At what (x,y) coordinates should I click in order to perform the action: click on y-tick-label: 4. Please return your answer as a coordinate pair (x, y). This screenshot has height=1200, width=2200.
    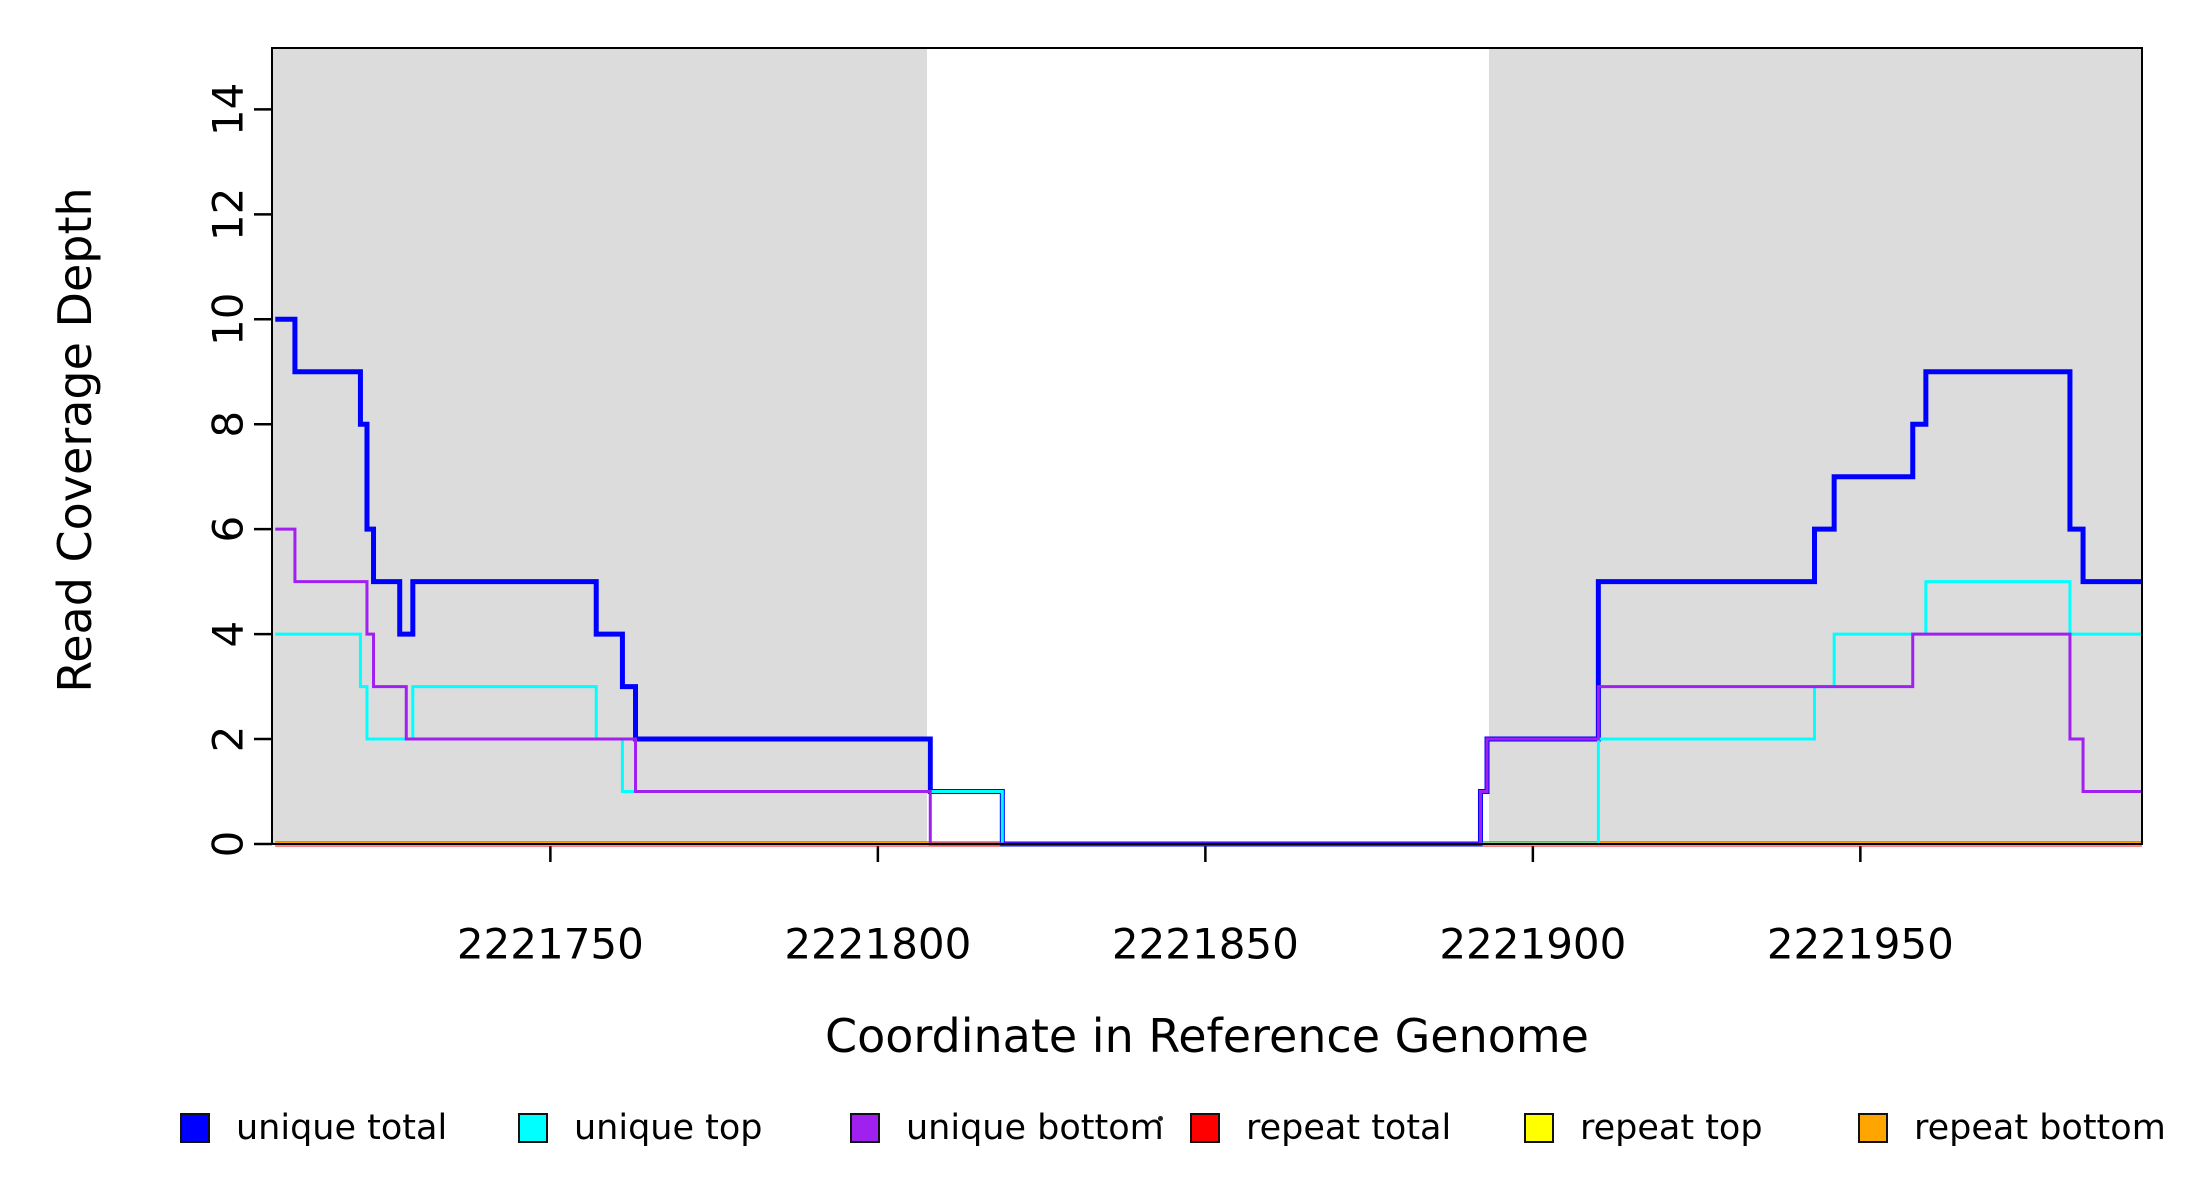
    Looking at the image, I should click on (228, 634).